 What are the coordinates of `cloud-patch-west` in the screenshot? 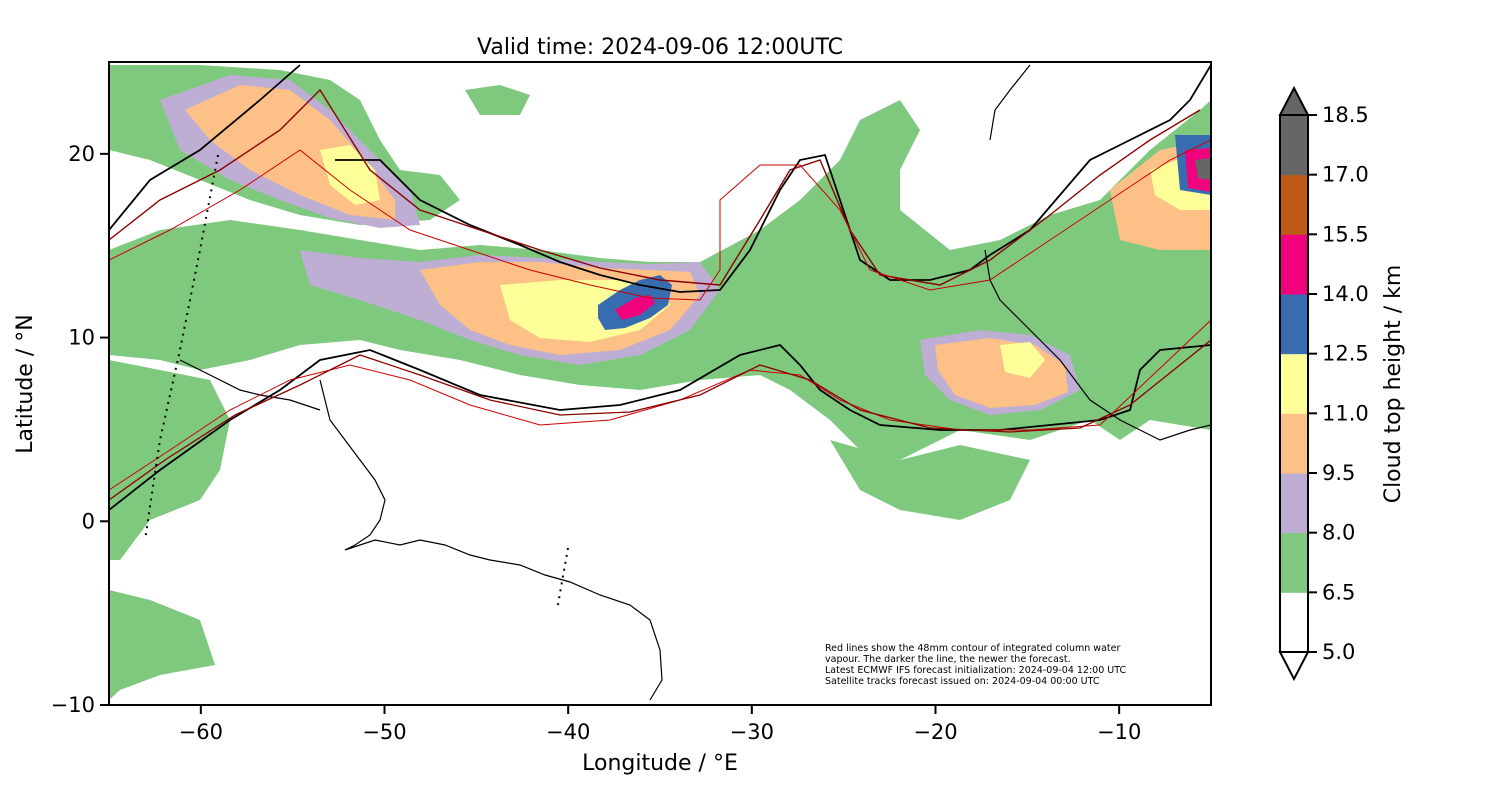 It's located at (169, 460).